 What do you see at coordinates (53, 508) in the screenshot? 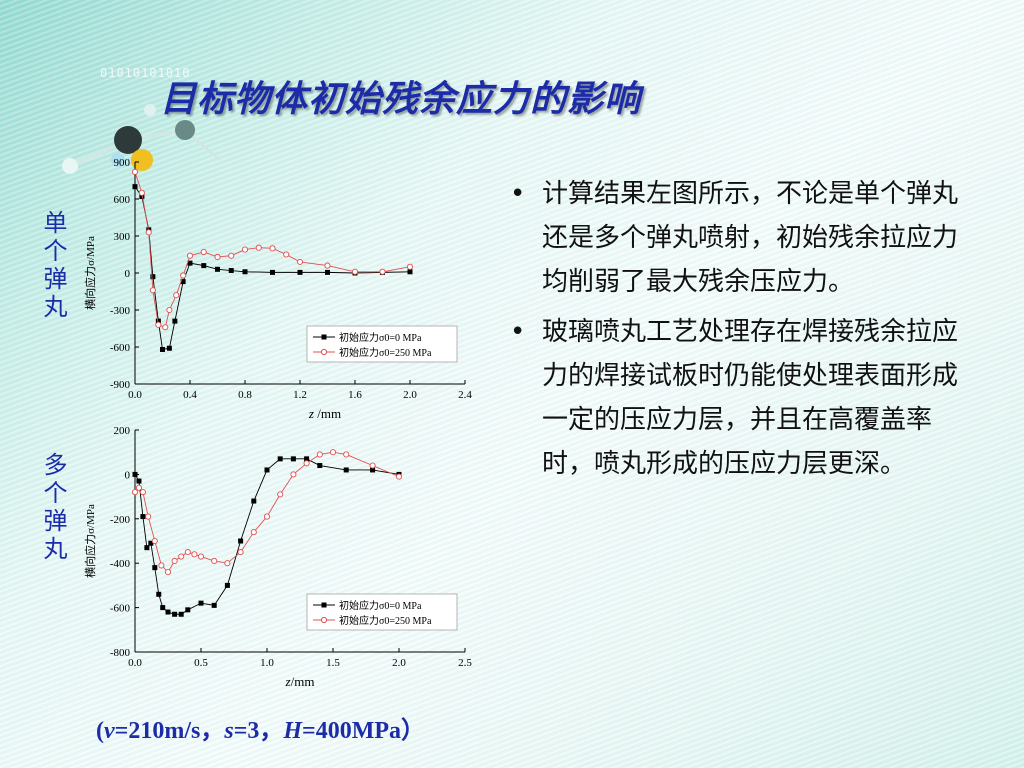
I see `label-multi-projectile: 多个弹丸` at bounding box center [53, 508].